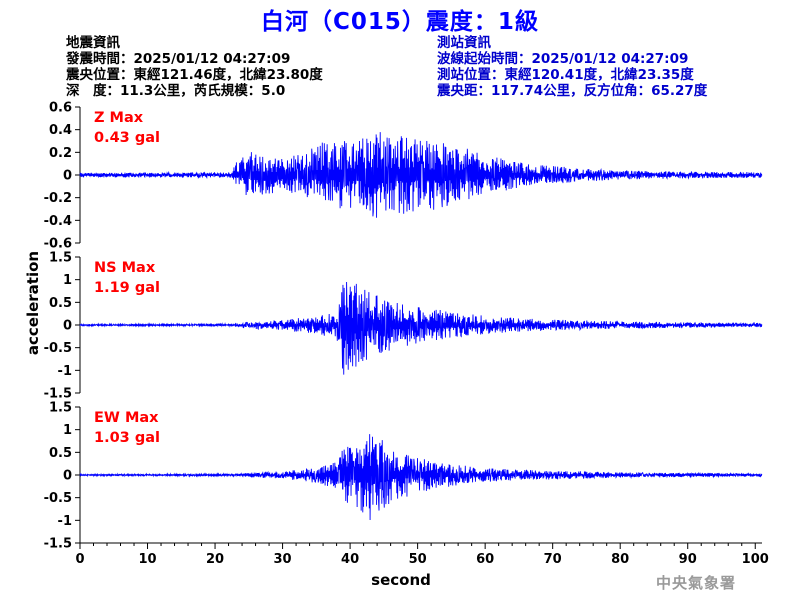  What do you see at coordinates (60, 408) in the screenshot?
I see `y-tick-label-EW: 1.5` at bounding box center [60, 408].